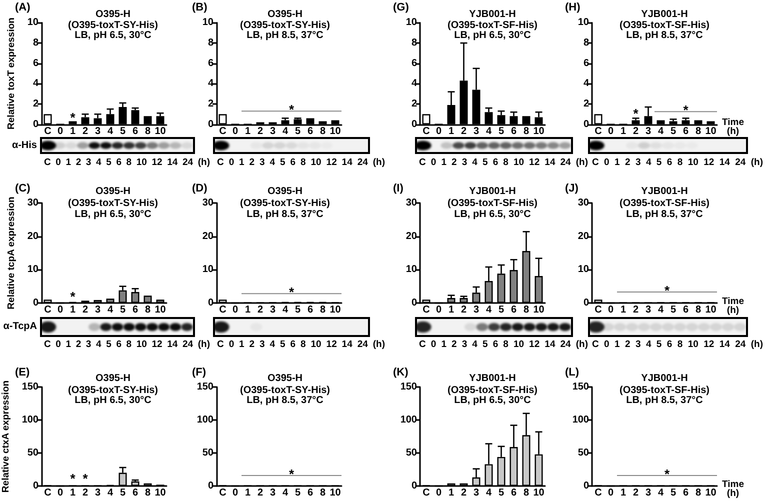  What do you see at coordinates (208, 236) in the screenshot?
I see `y-tick-label: 20` at bounding box center [208, 236].